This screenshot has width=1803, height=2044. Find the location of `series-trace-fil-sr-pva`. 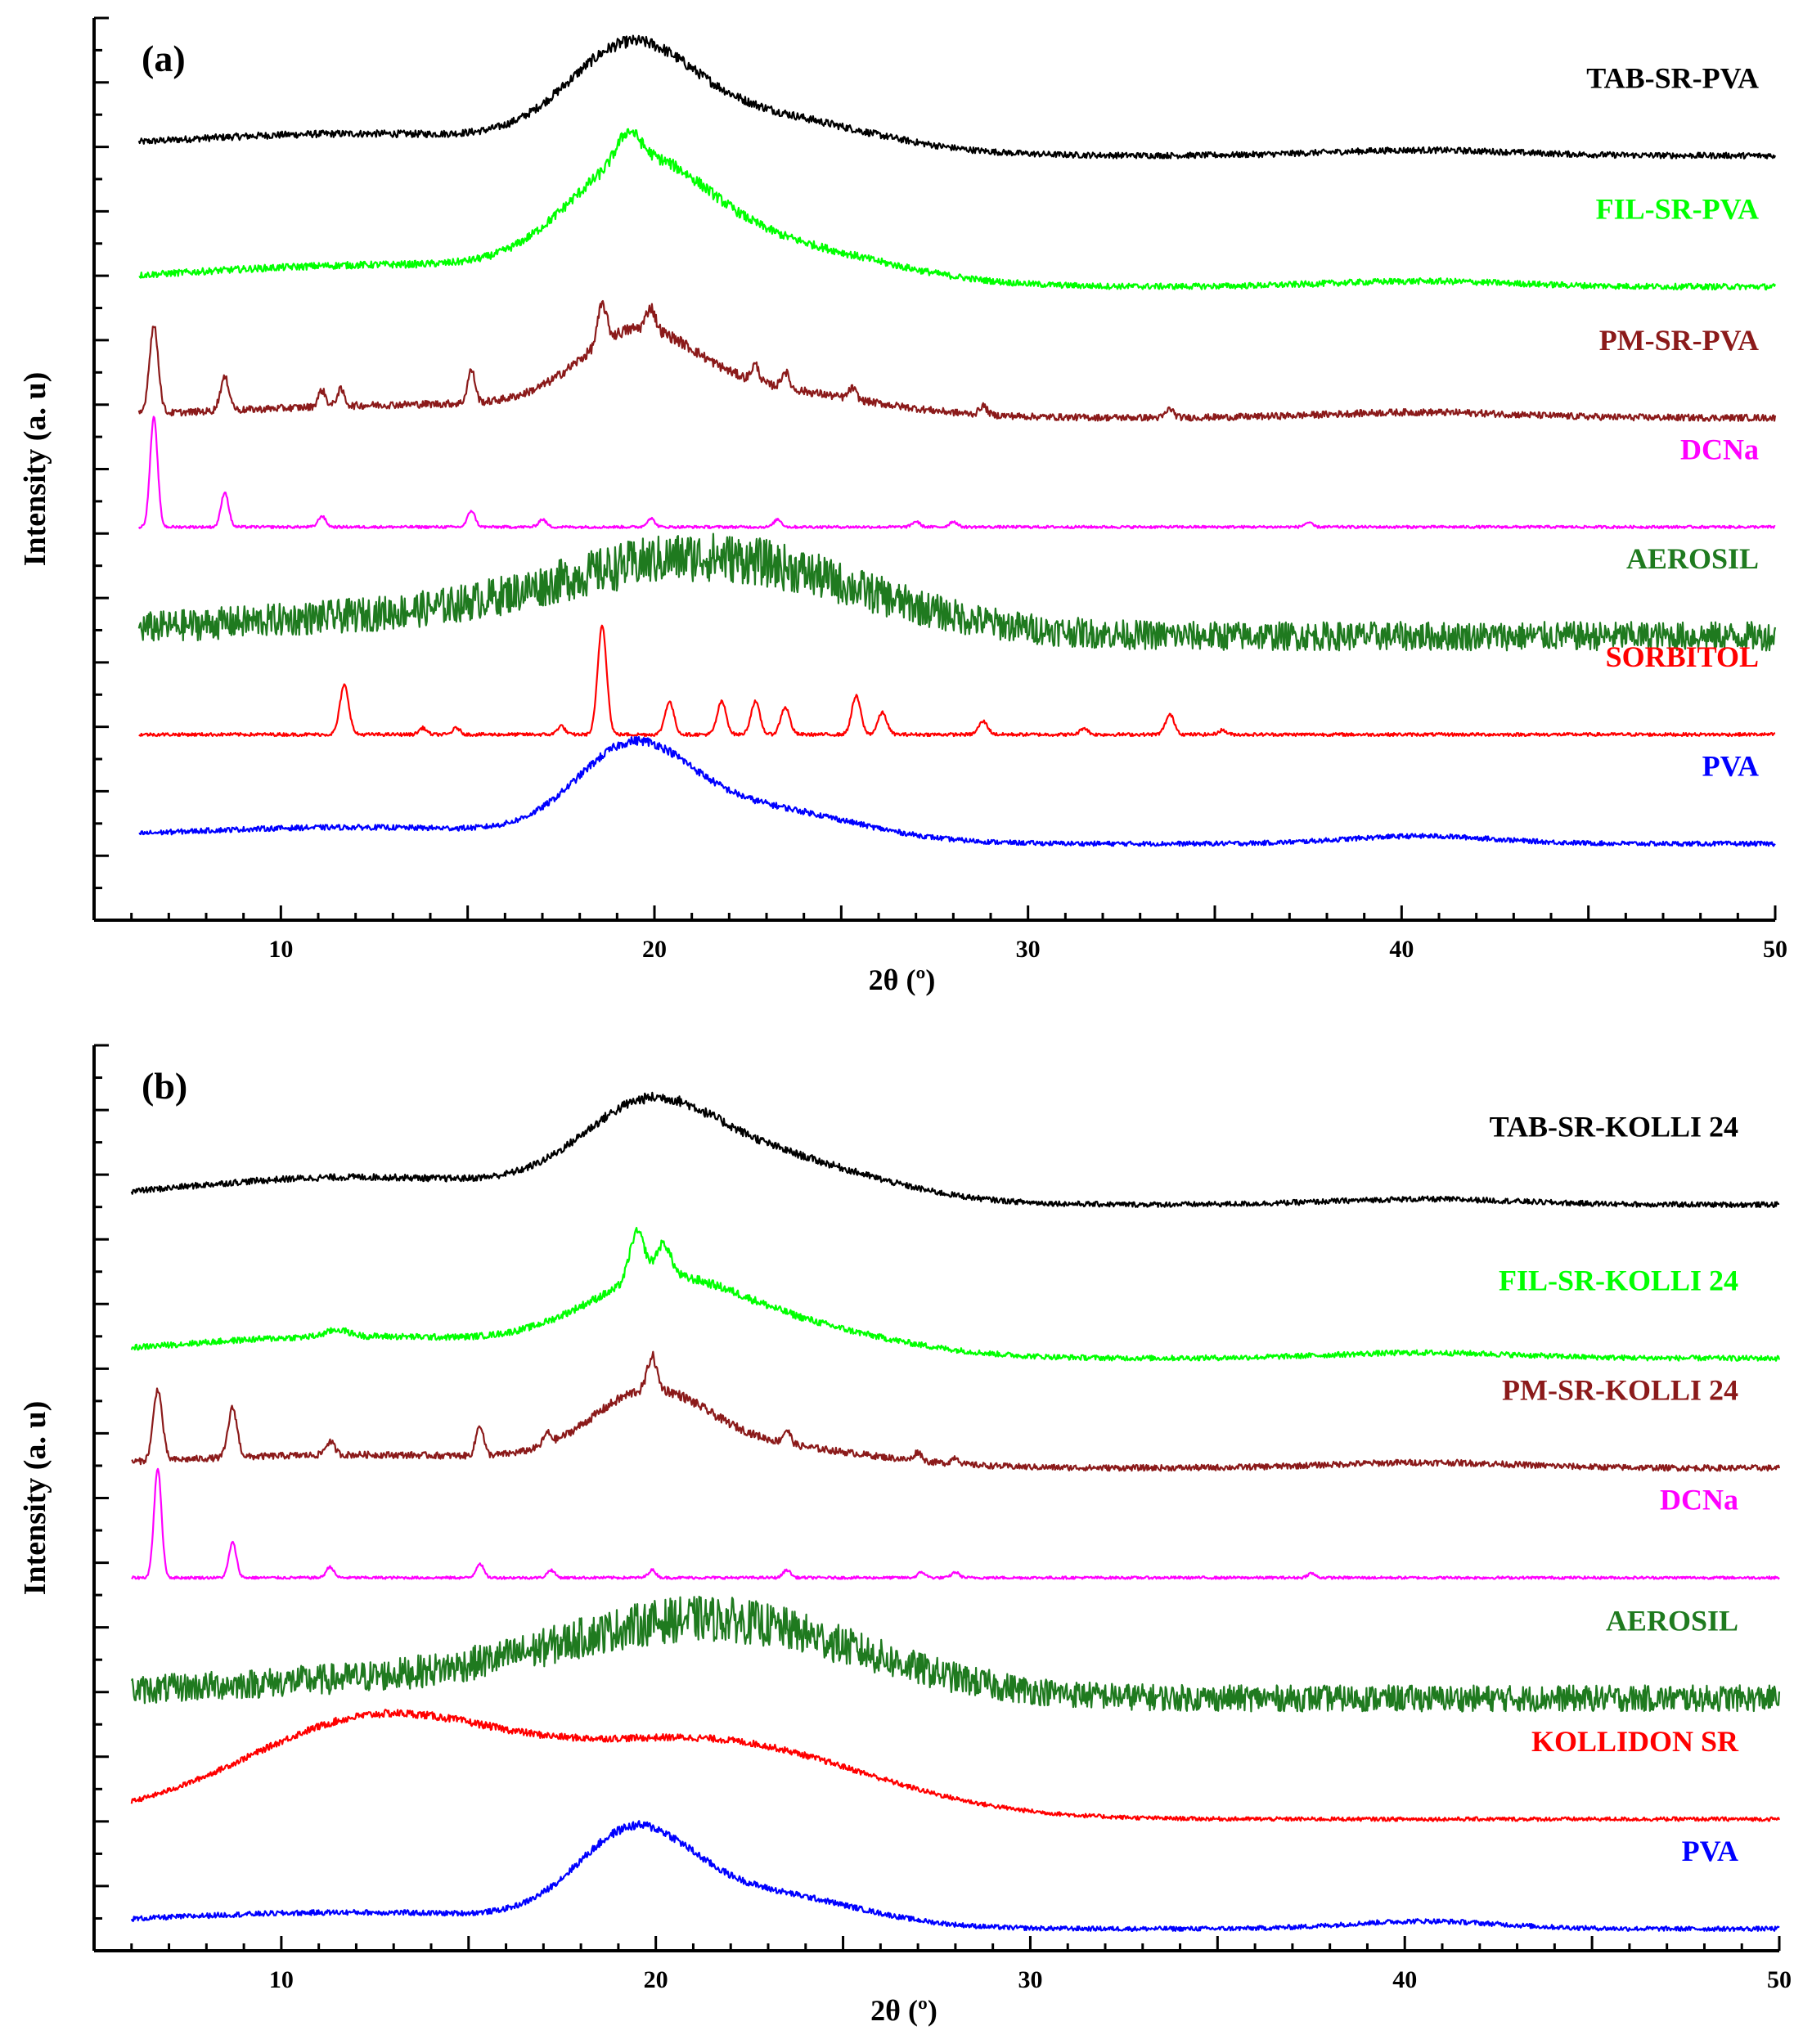

series-trace-fil-sr-pva is located at coordinates (957, 209).